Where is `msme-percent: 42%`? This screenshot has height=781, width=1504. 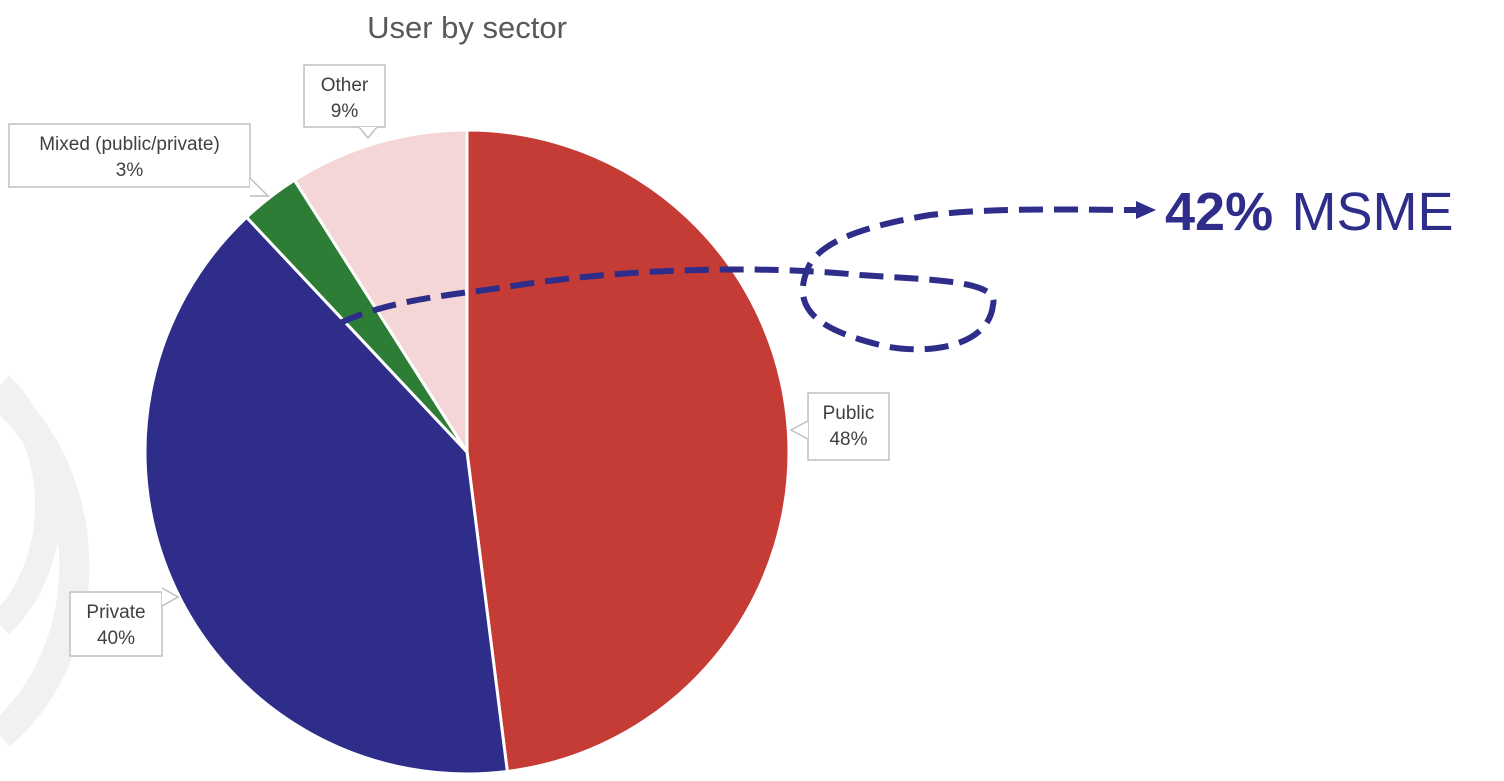
msme-percent: 42% is located at coordinates (1219, 212).